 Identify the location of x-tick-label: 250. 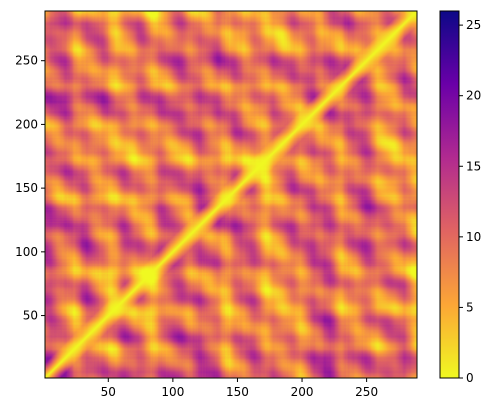
(366, 392).